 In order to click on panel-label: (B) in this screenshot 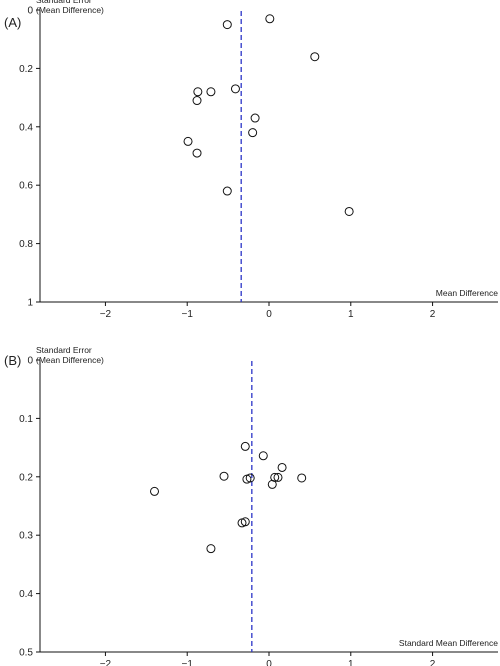, I will do `click(12, 360)`.